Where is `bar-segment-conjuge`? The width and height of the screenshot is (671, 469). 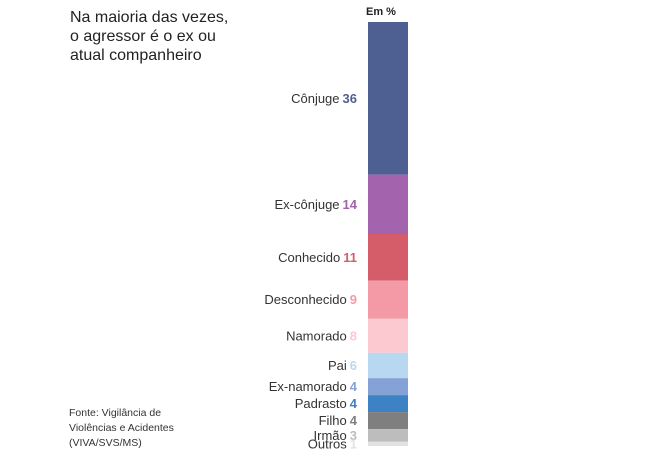
bar-segment-conjuge is located at coordinates (388, 98).